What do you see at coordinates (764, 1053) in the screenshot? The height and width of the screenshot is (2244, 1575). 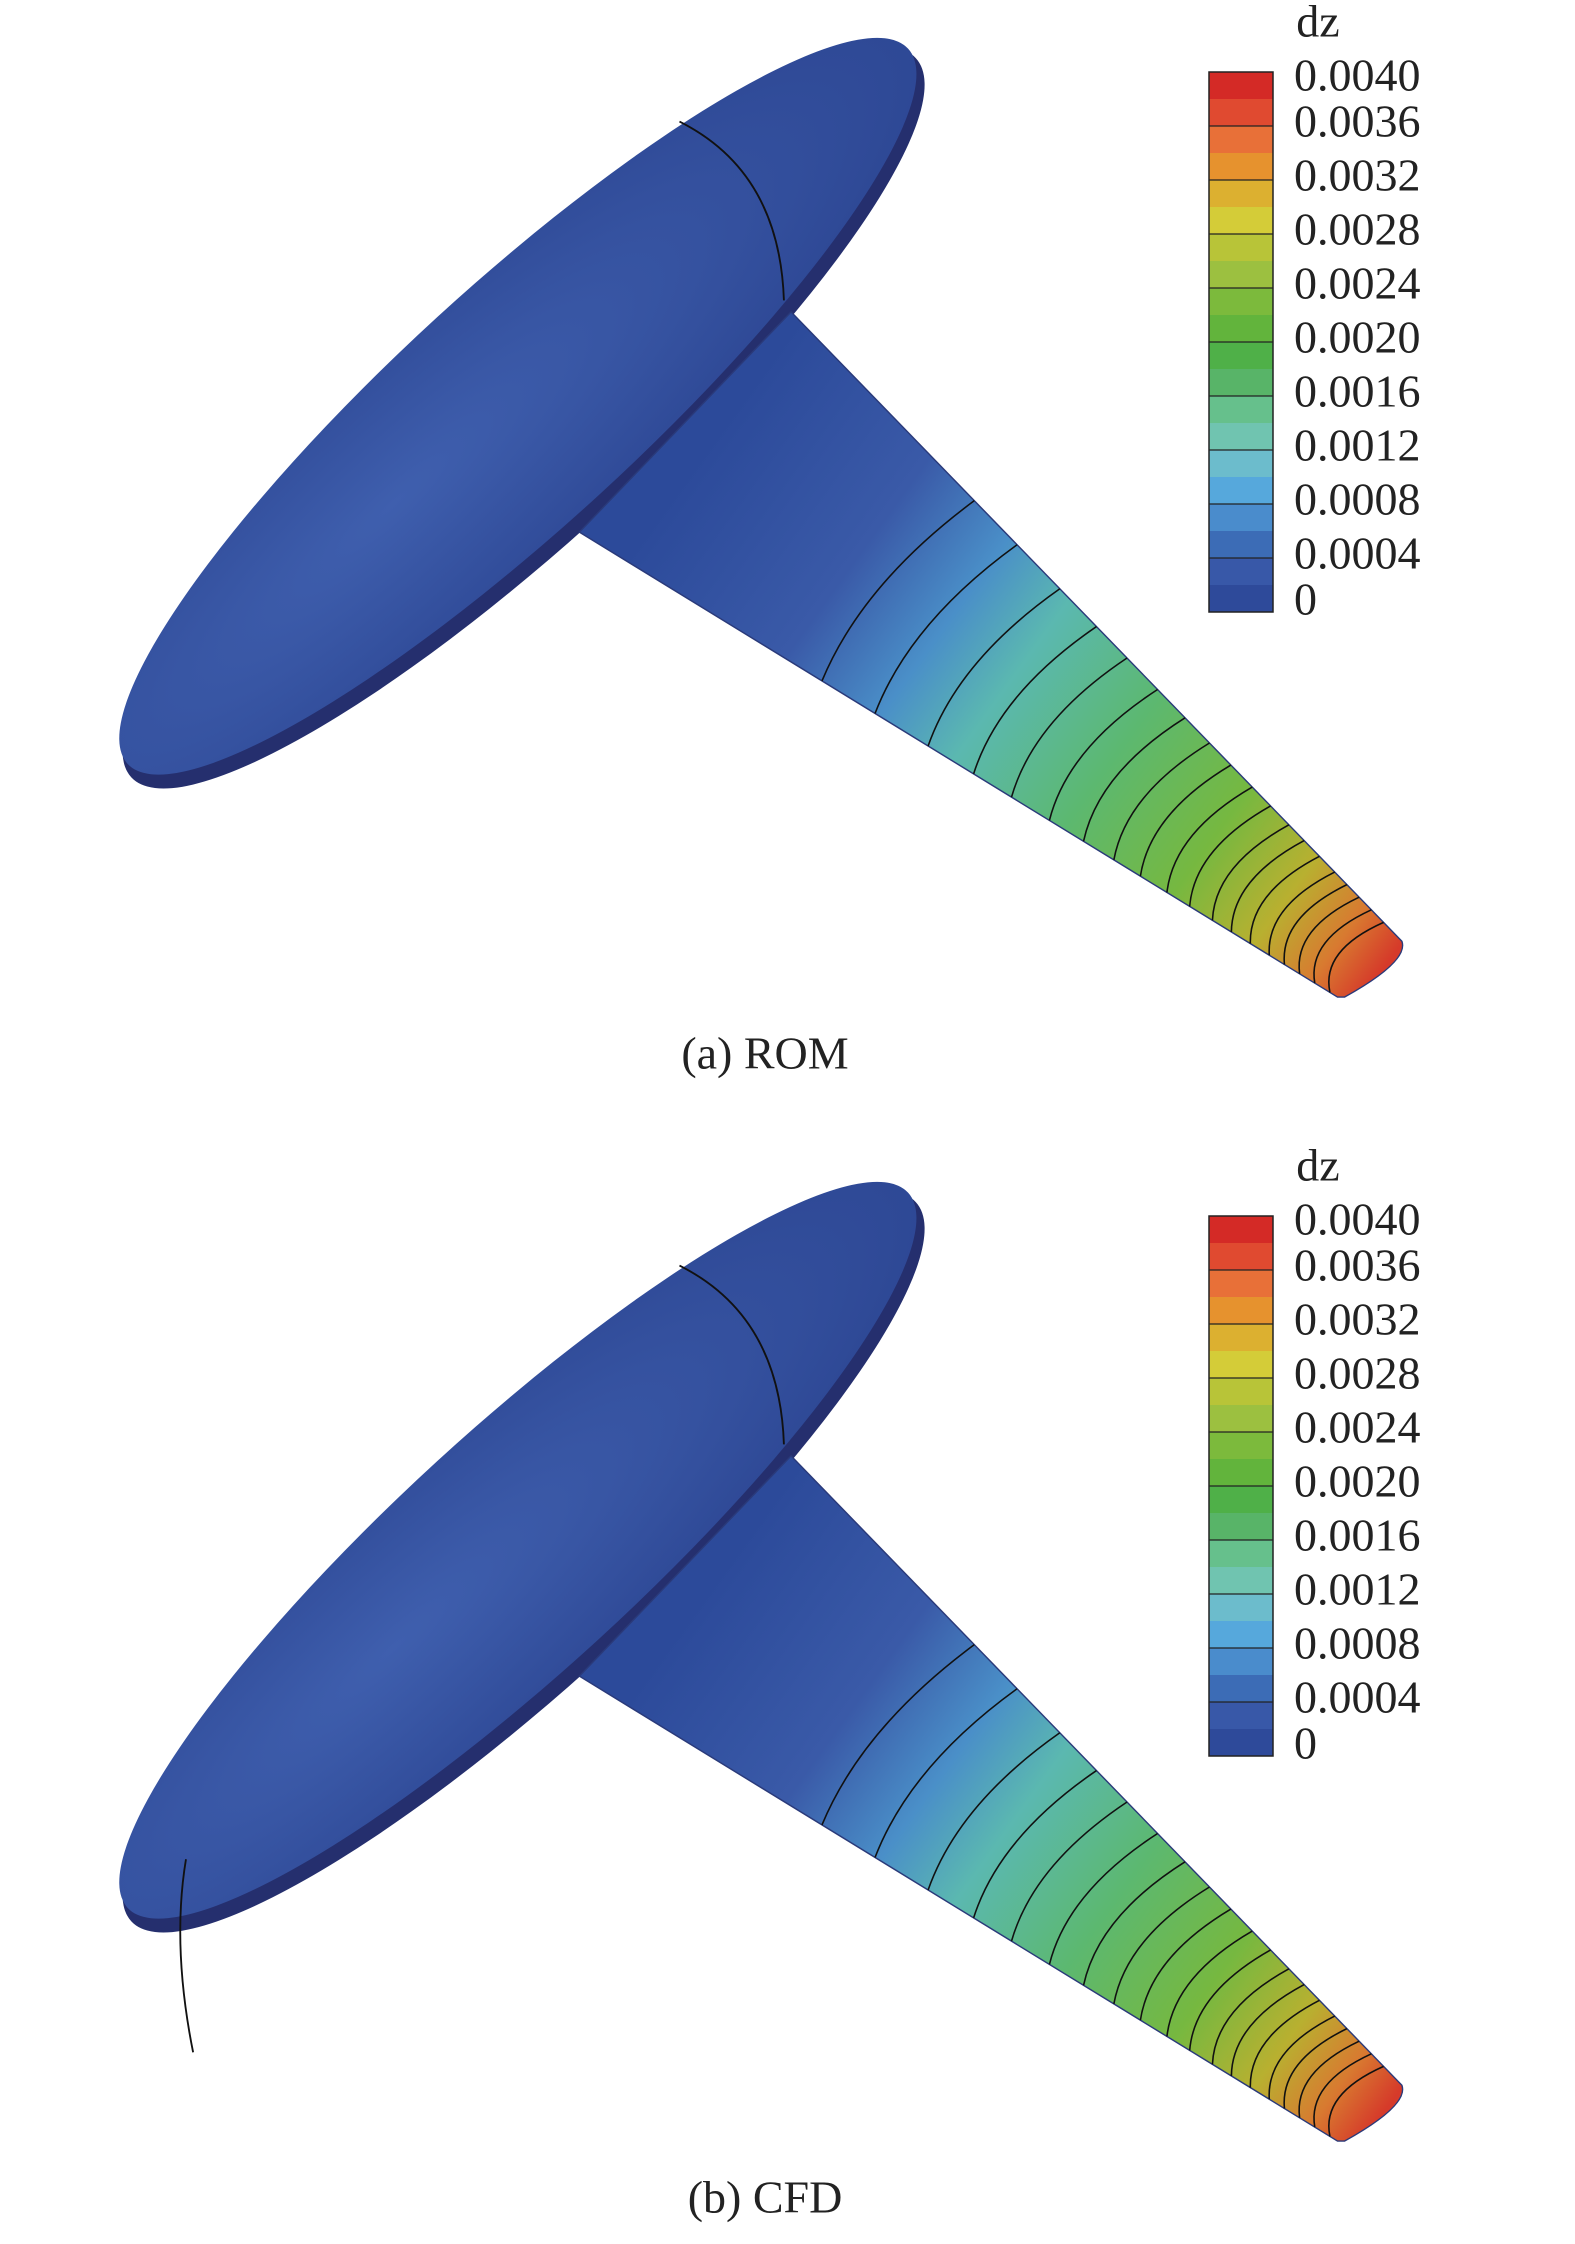 I see `caption: (a) ROM` at bounding box center [764, 1053].